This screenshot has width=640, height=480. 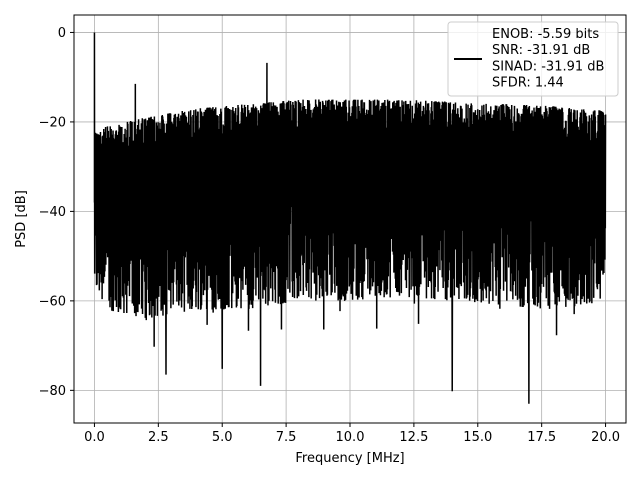 What do you see at coordinates (52, 301) in the screenshot?
I see `y-tick-label: −60` at bounding box center [52, 301].